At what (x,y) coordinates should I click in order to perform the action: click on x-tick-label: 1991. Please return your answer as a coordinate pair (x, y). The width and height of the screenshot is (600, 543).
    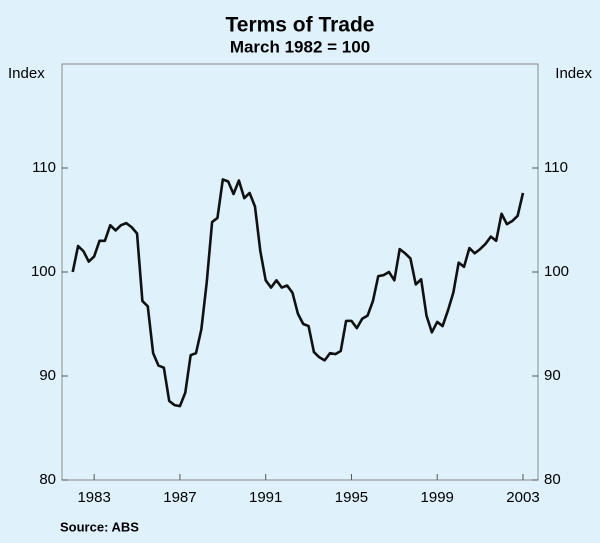
    Looking at the image, I should click on (265, 497).